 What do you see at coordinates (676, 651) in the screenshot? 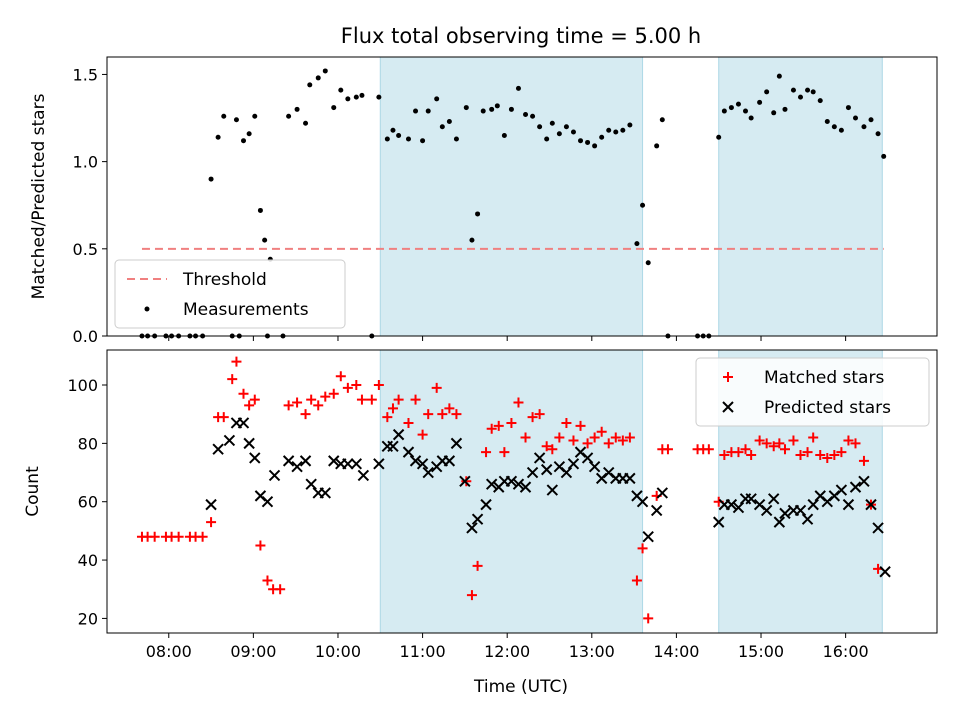
I see `x-tick-label: 14:00` at bounding box center [676, 651].